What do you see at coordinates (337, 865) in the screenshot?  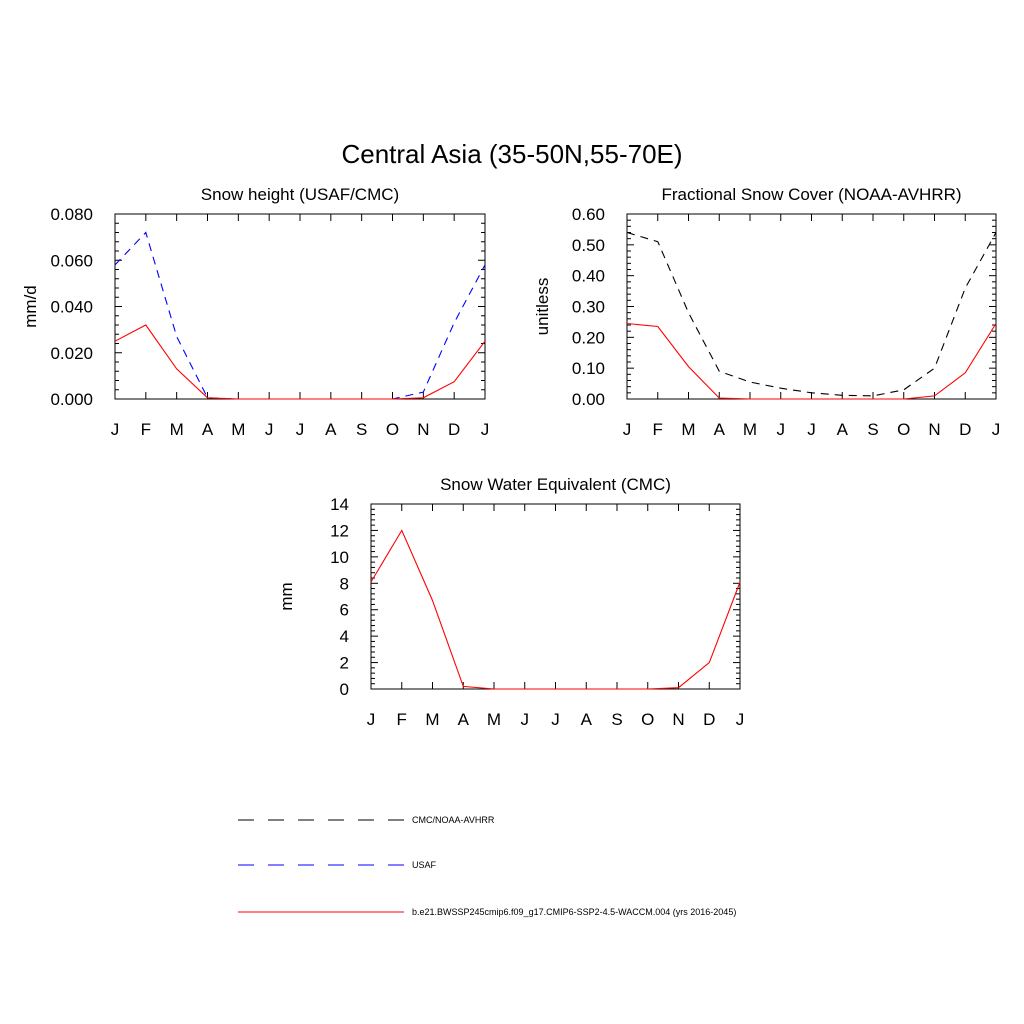 I see `legend-item: USAF` at bounding box center [337, 865].